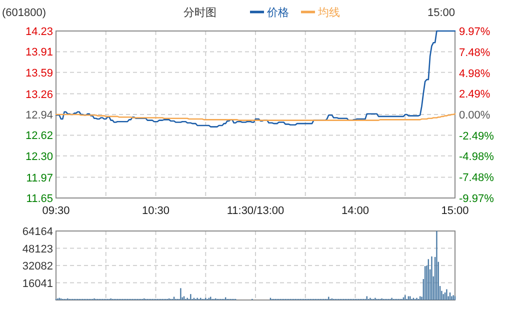 The width and height of the screenshot is (505, 330). What do you see at coordinates (441, 13) in the screenshot?
I see `text: 15:00` at bounding box center [441, 13].